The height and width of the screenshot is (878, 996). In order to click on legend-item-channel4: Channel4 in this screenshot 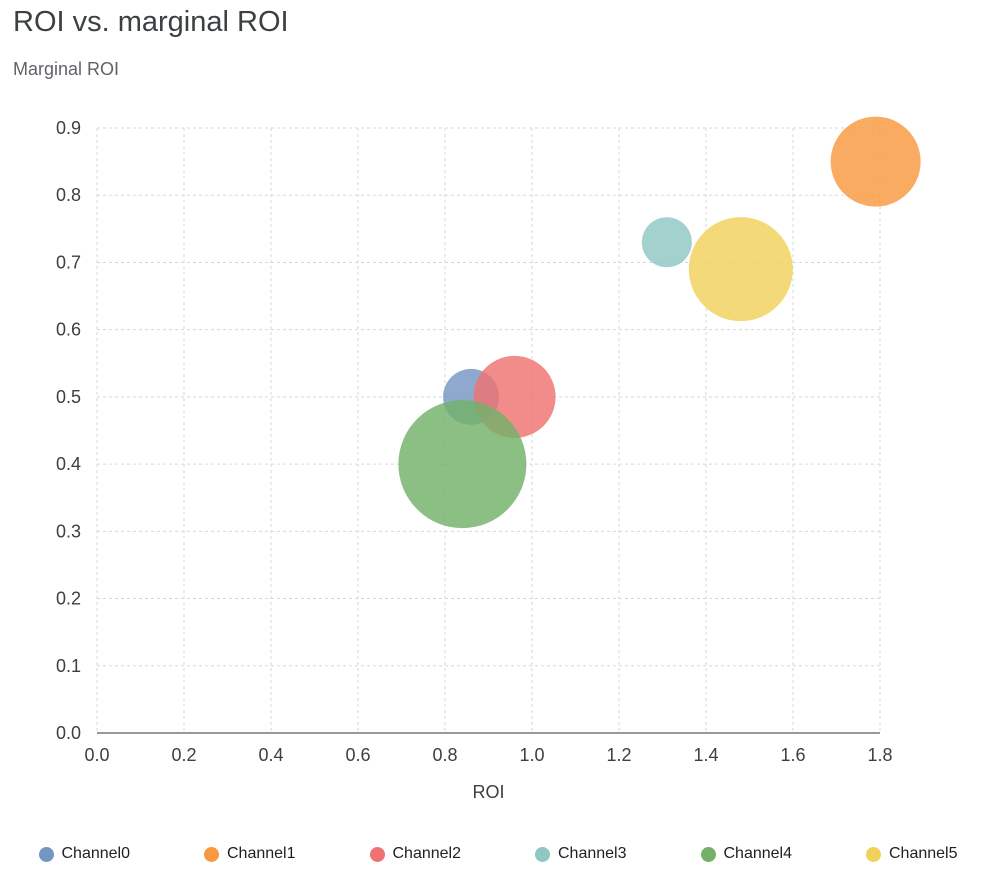, I will do `click(746, 854)`.